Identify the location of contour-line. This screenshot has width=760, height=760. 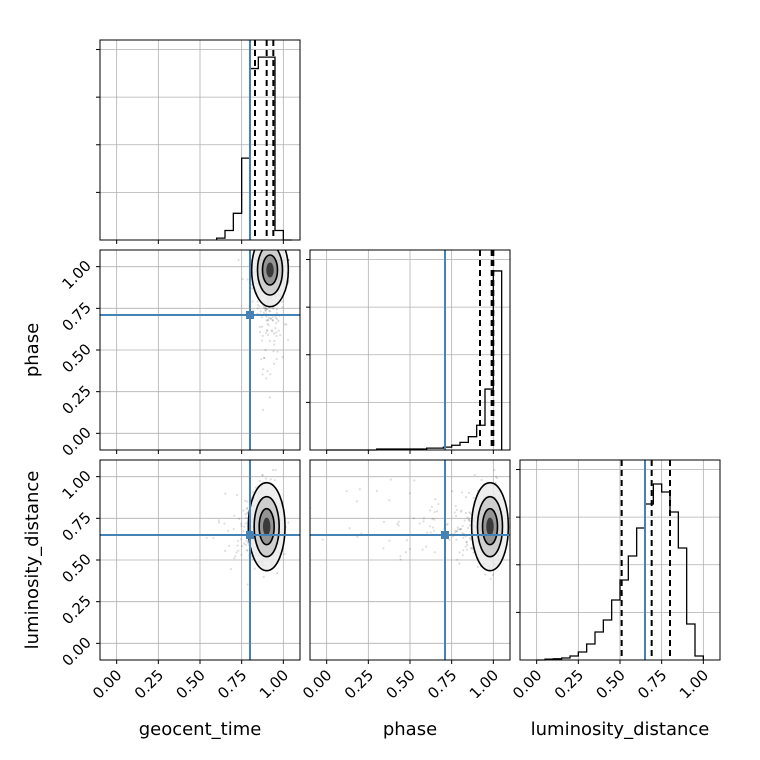
(490, 526).